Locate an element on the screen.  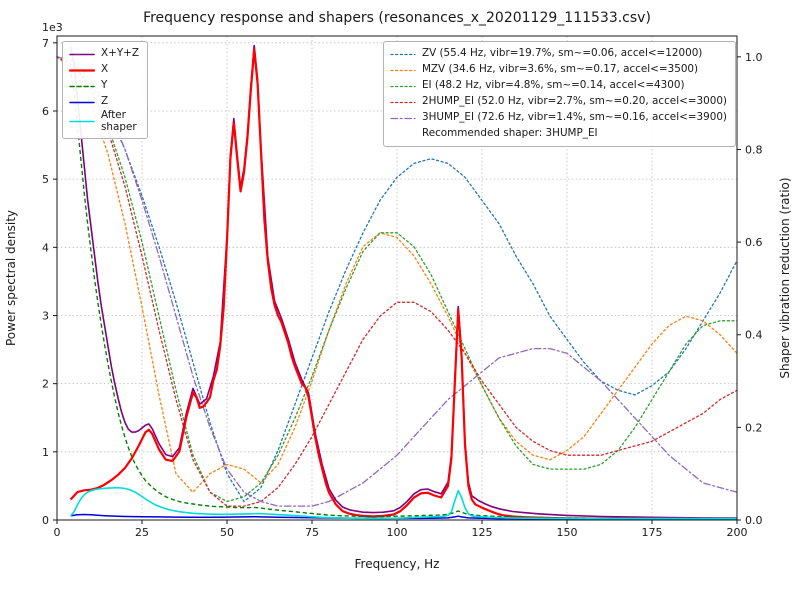
y-right-tick-label: 1.0 is located at coordinates (754, 57).